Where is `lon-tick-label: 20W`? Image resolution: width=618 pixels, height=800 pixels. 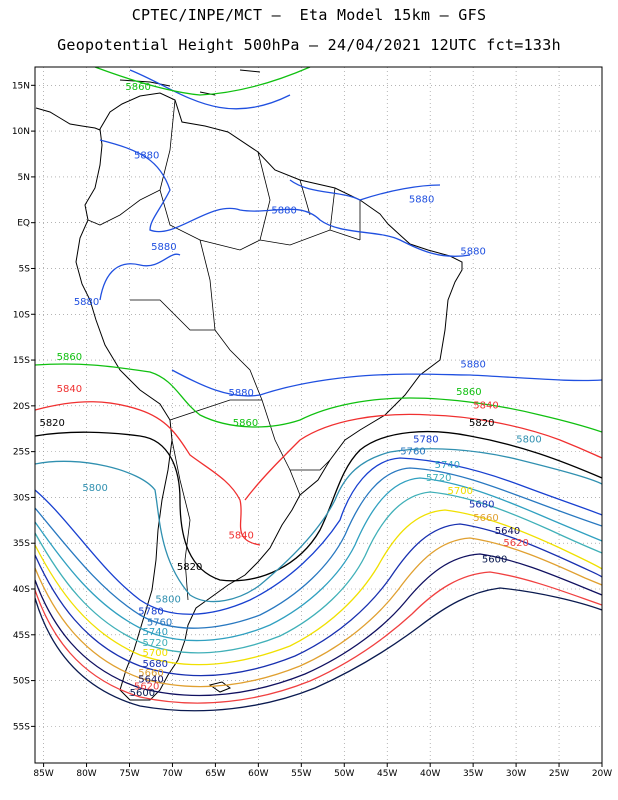
lon-tick-label: 20W is located at coordinates (602, 774).